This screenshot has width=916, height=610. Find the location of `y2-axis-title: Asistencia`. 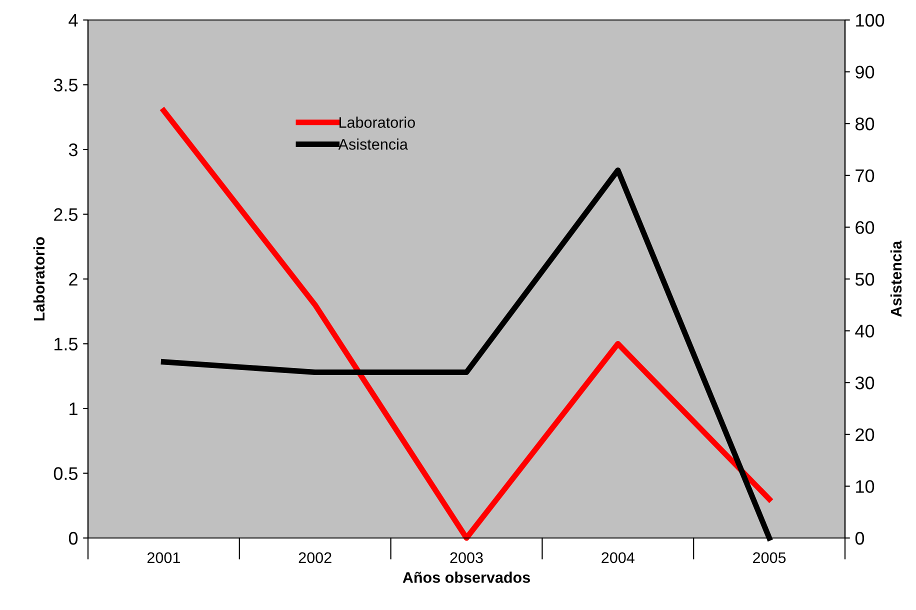

y2-axis-title: Asistencia is located at coordinates (896, 278).